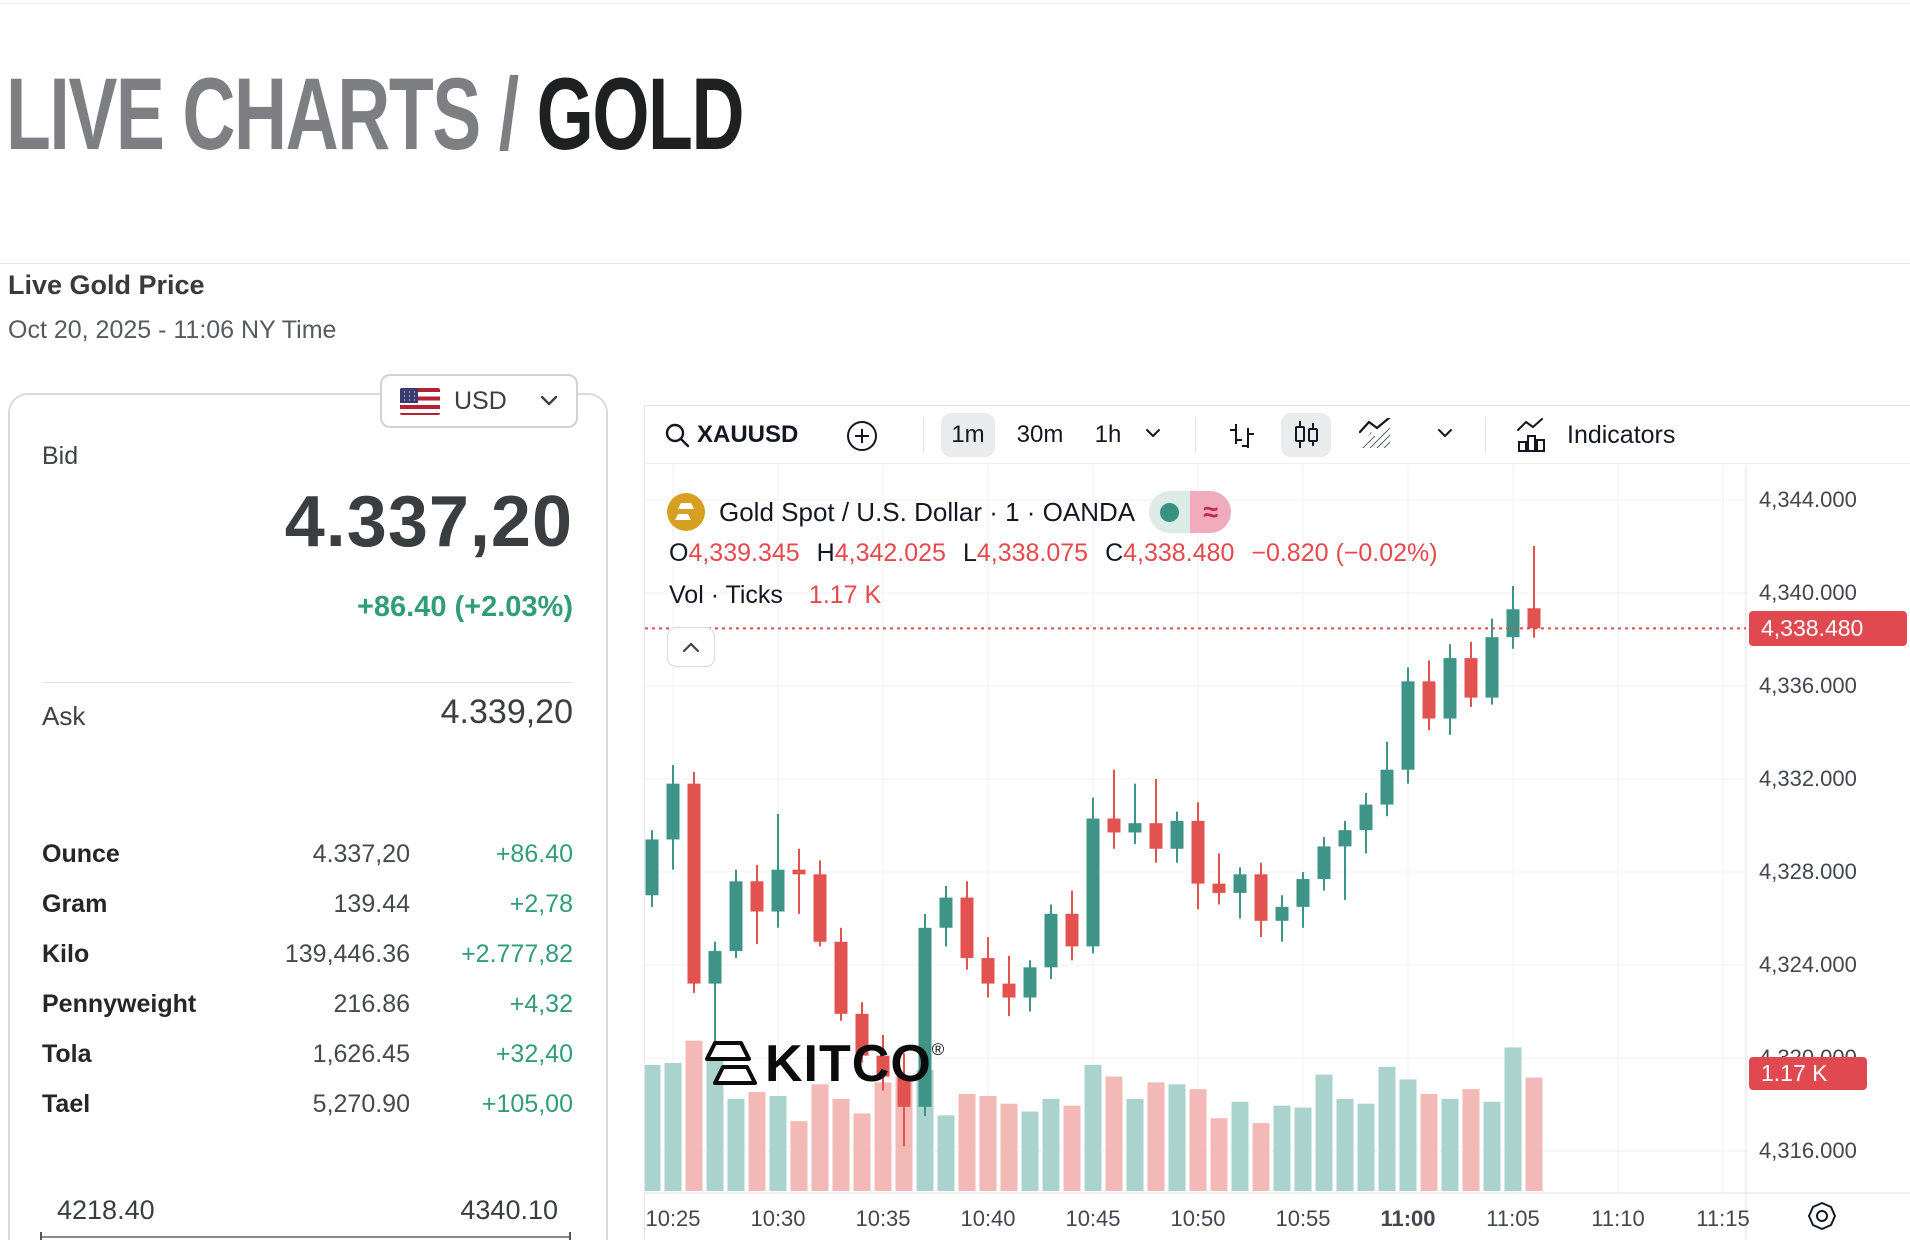 The height and width of the screenshot is (1240, 1910). What do you see at coordinates (106, 285) in the screenshot?
I see `live-price-title: Live Gold Price` at bounding box center [106, 285].